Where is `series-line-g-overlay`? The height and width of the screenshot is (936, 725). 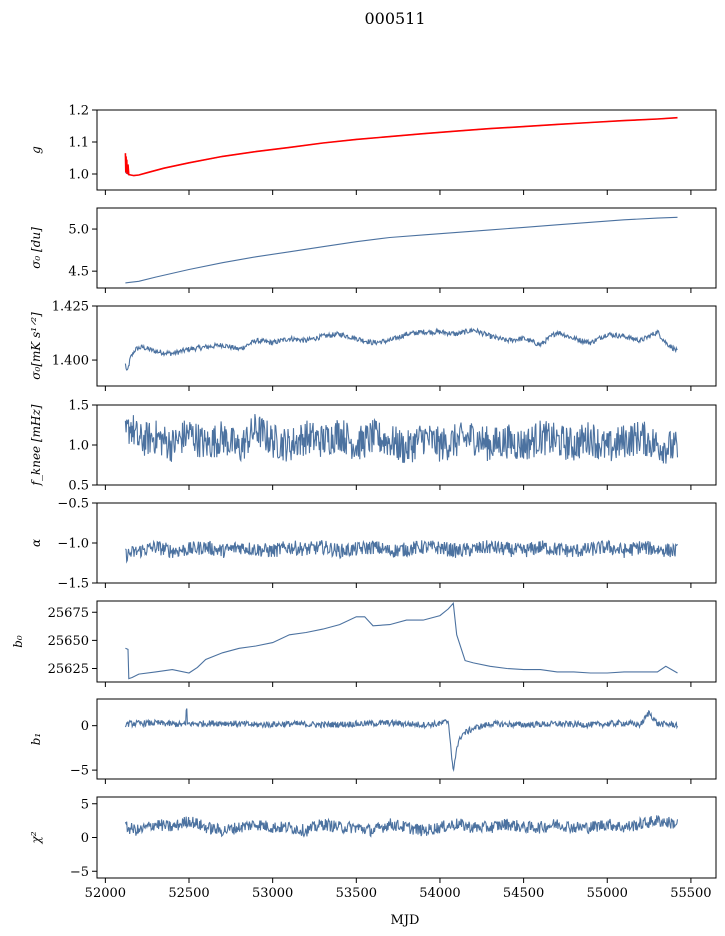 series-line-g-overlay is located at coordinates (401, 146).